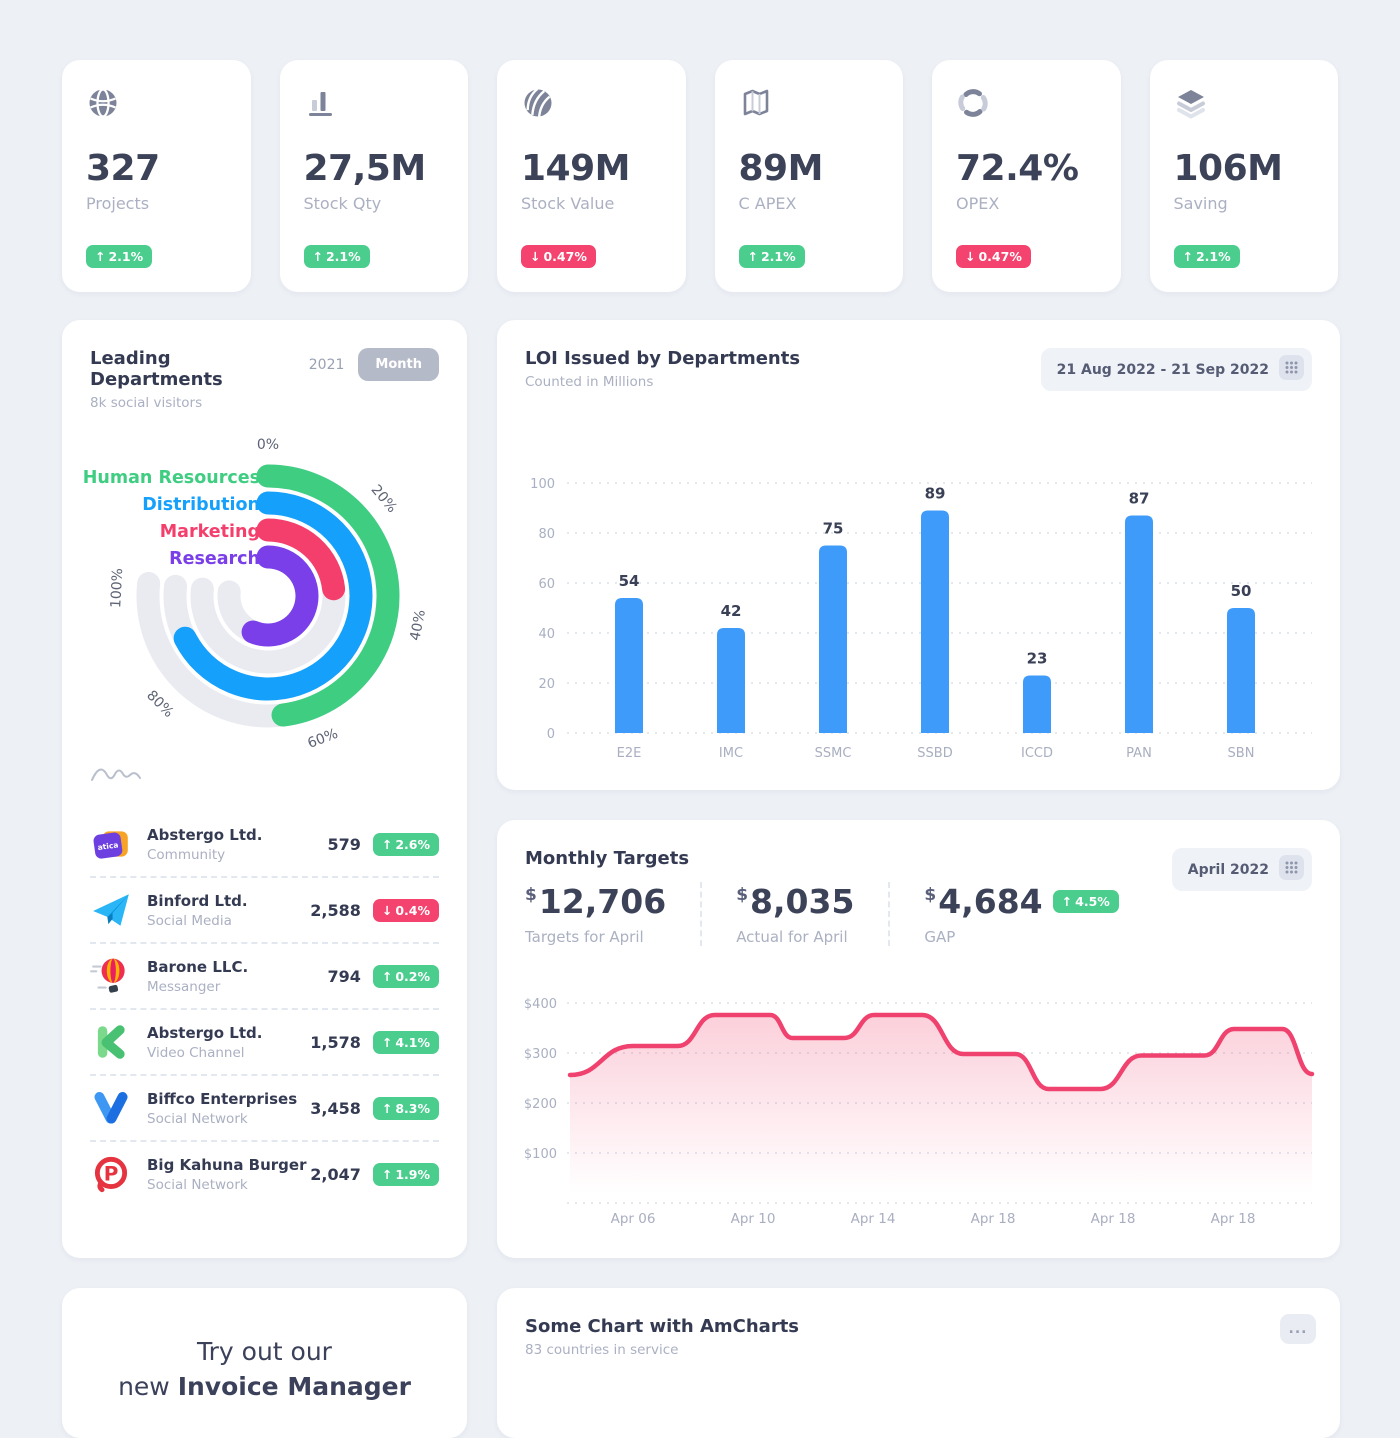  What do you see at coordinates (199, 403) in the screenshot?
I see `card-subtitle: 8k social visitors` at bounding box center [199, 403].